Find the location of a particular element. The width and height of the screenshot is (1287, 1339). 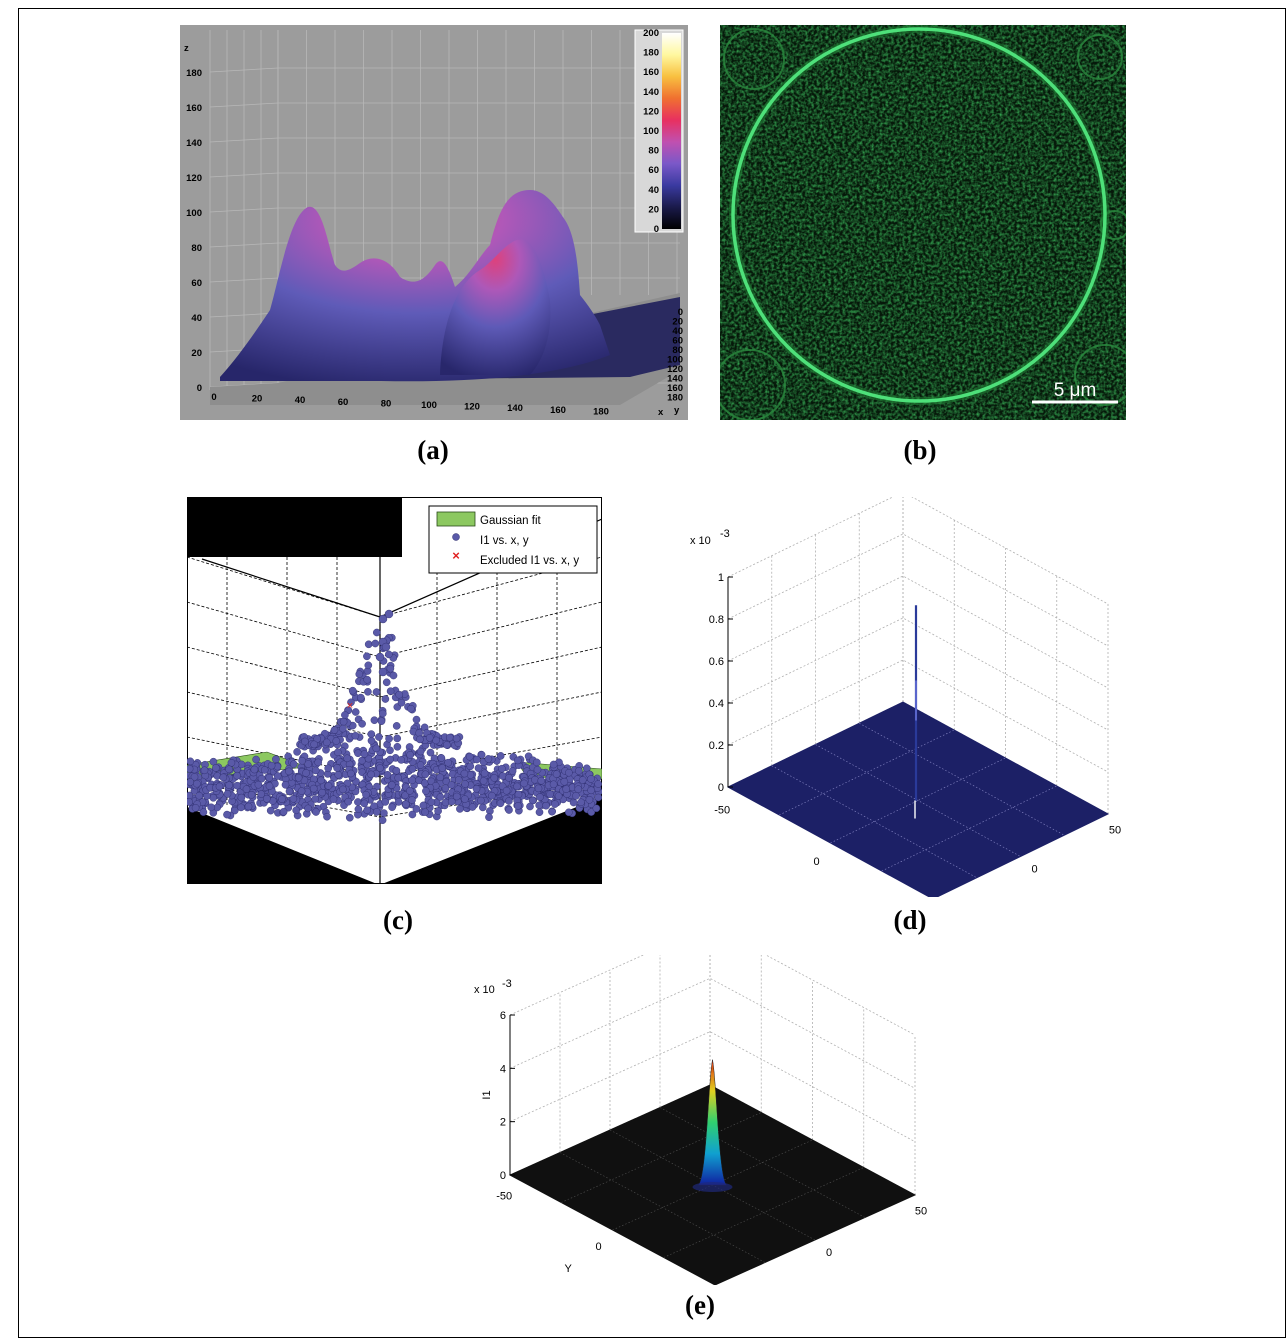

panel-b-noise-texture is located at coordinates (923, 222).